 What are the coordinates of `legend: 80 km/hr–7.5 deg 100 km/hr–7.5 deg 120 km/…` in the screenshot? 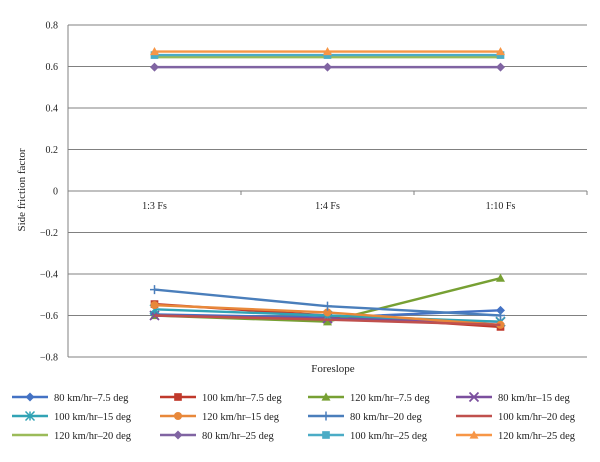 It's located at (294, 416).